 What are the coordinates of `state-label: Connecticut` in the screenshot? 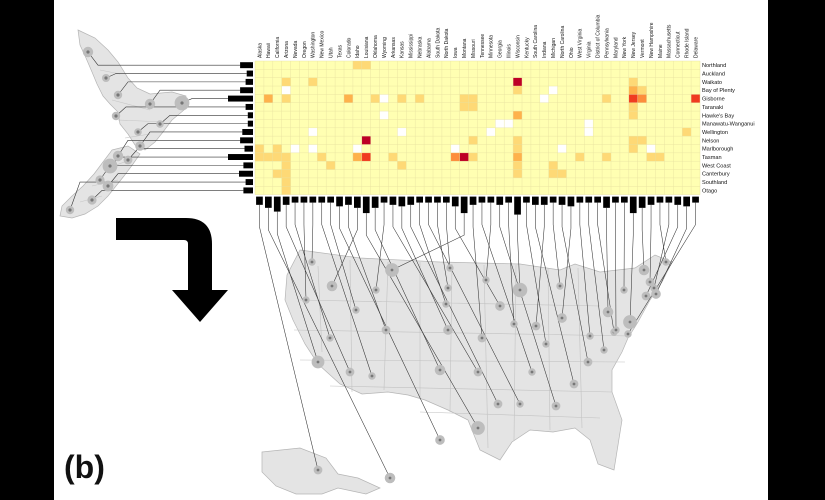 It's located at (679, 44).